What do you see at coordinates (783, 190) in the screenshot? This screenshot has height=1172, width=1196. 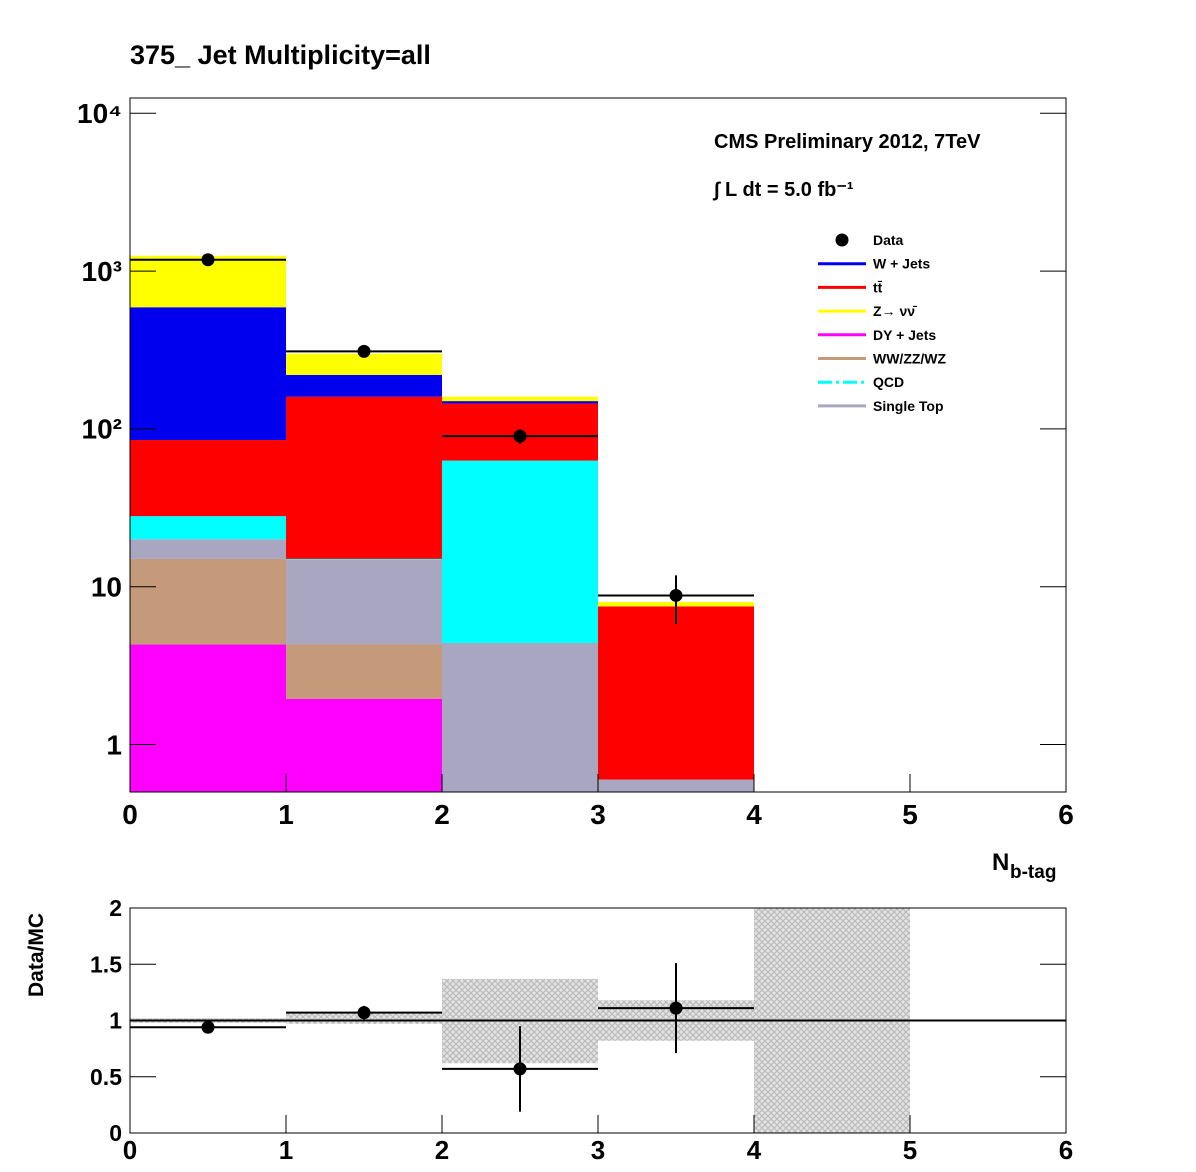 I see `lumi-label: ∫ L dt = 5.0 fb⁻¹` at bounding box center [783, 190].